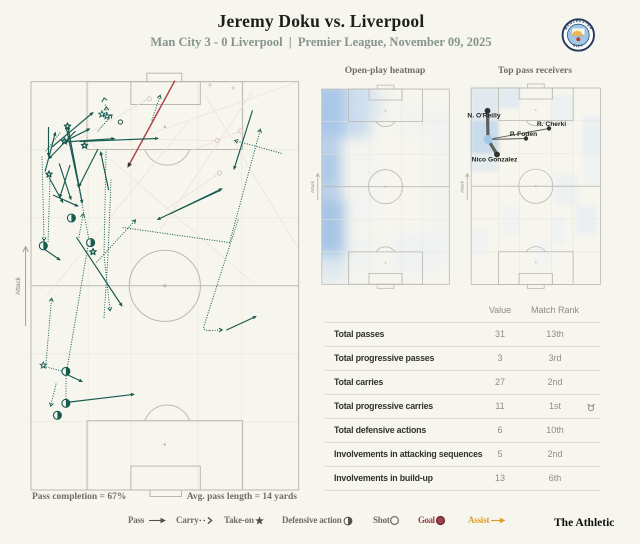 Image resolution: width=640 pixels, height=544 pixels. I want to click on svg-text: N. O'Reilly, so click(483, 115).